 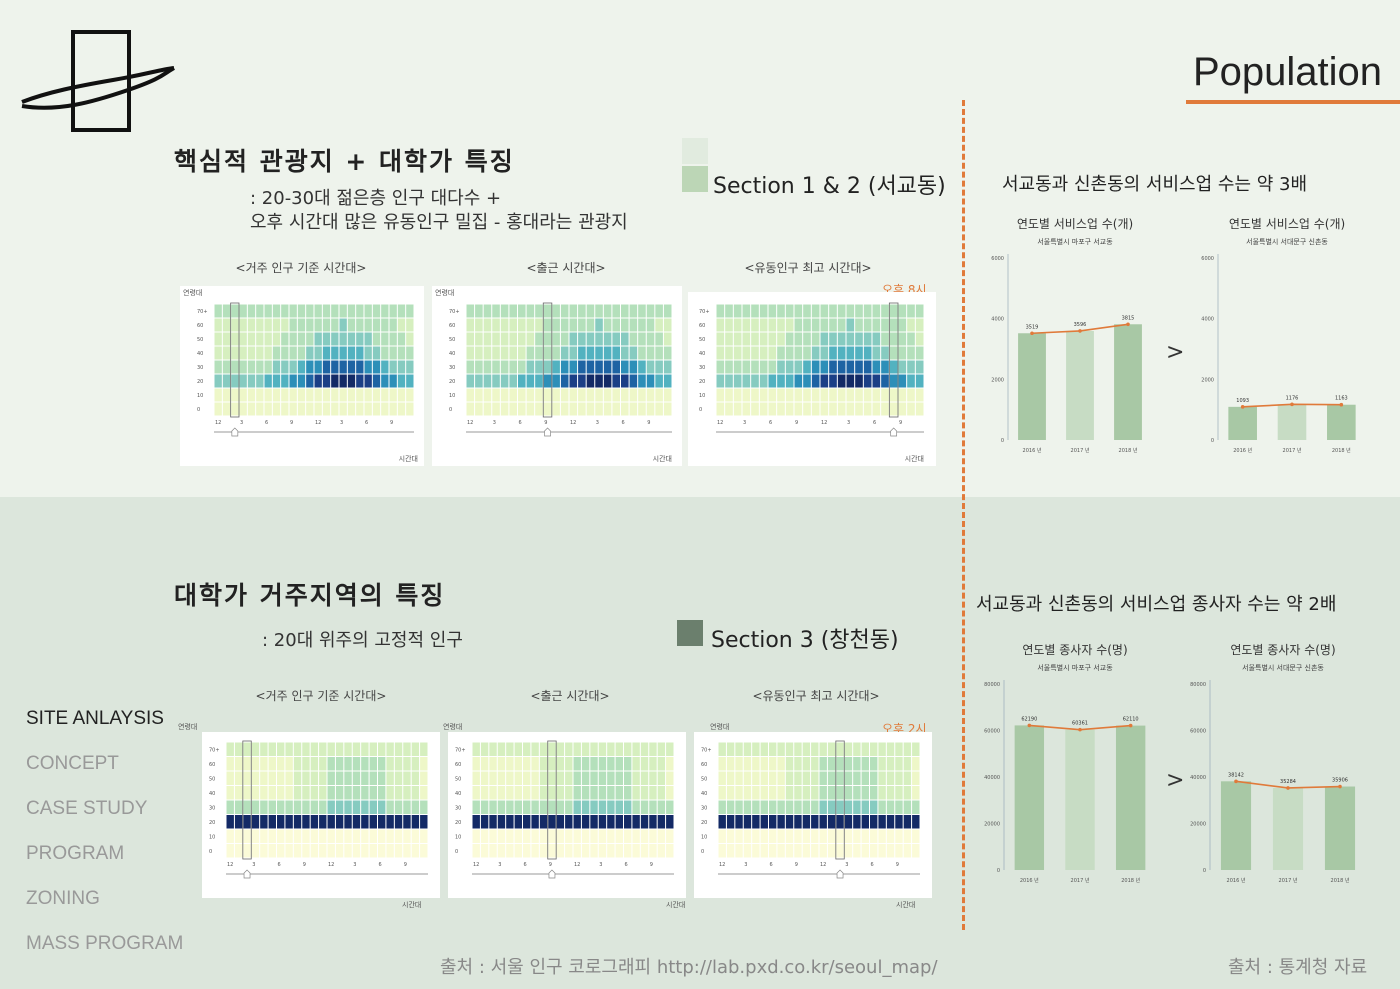 What do you see at coordinates (95, 718) in the screenshot?
I see `nav-site-analysis: SITE ANLAYSIS` at bounding box center [95, 718].